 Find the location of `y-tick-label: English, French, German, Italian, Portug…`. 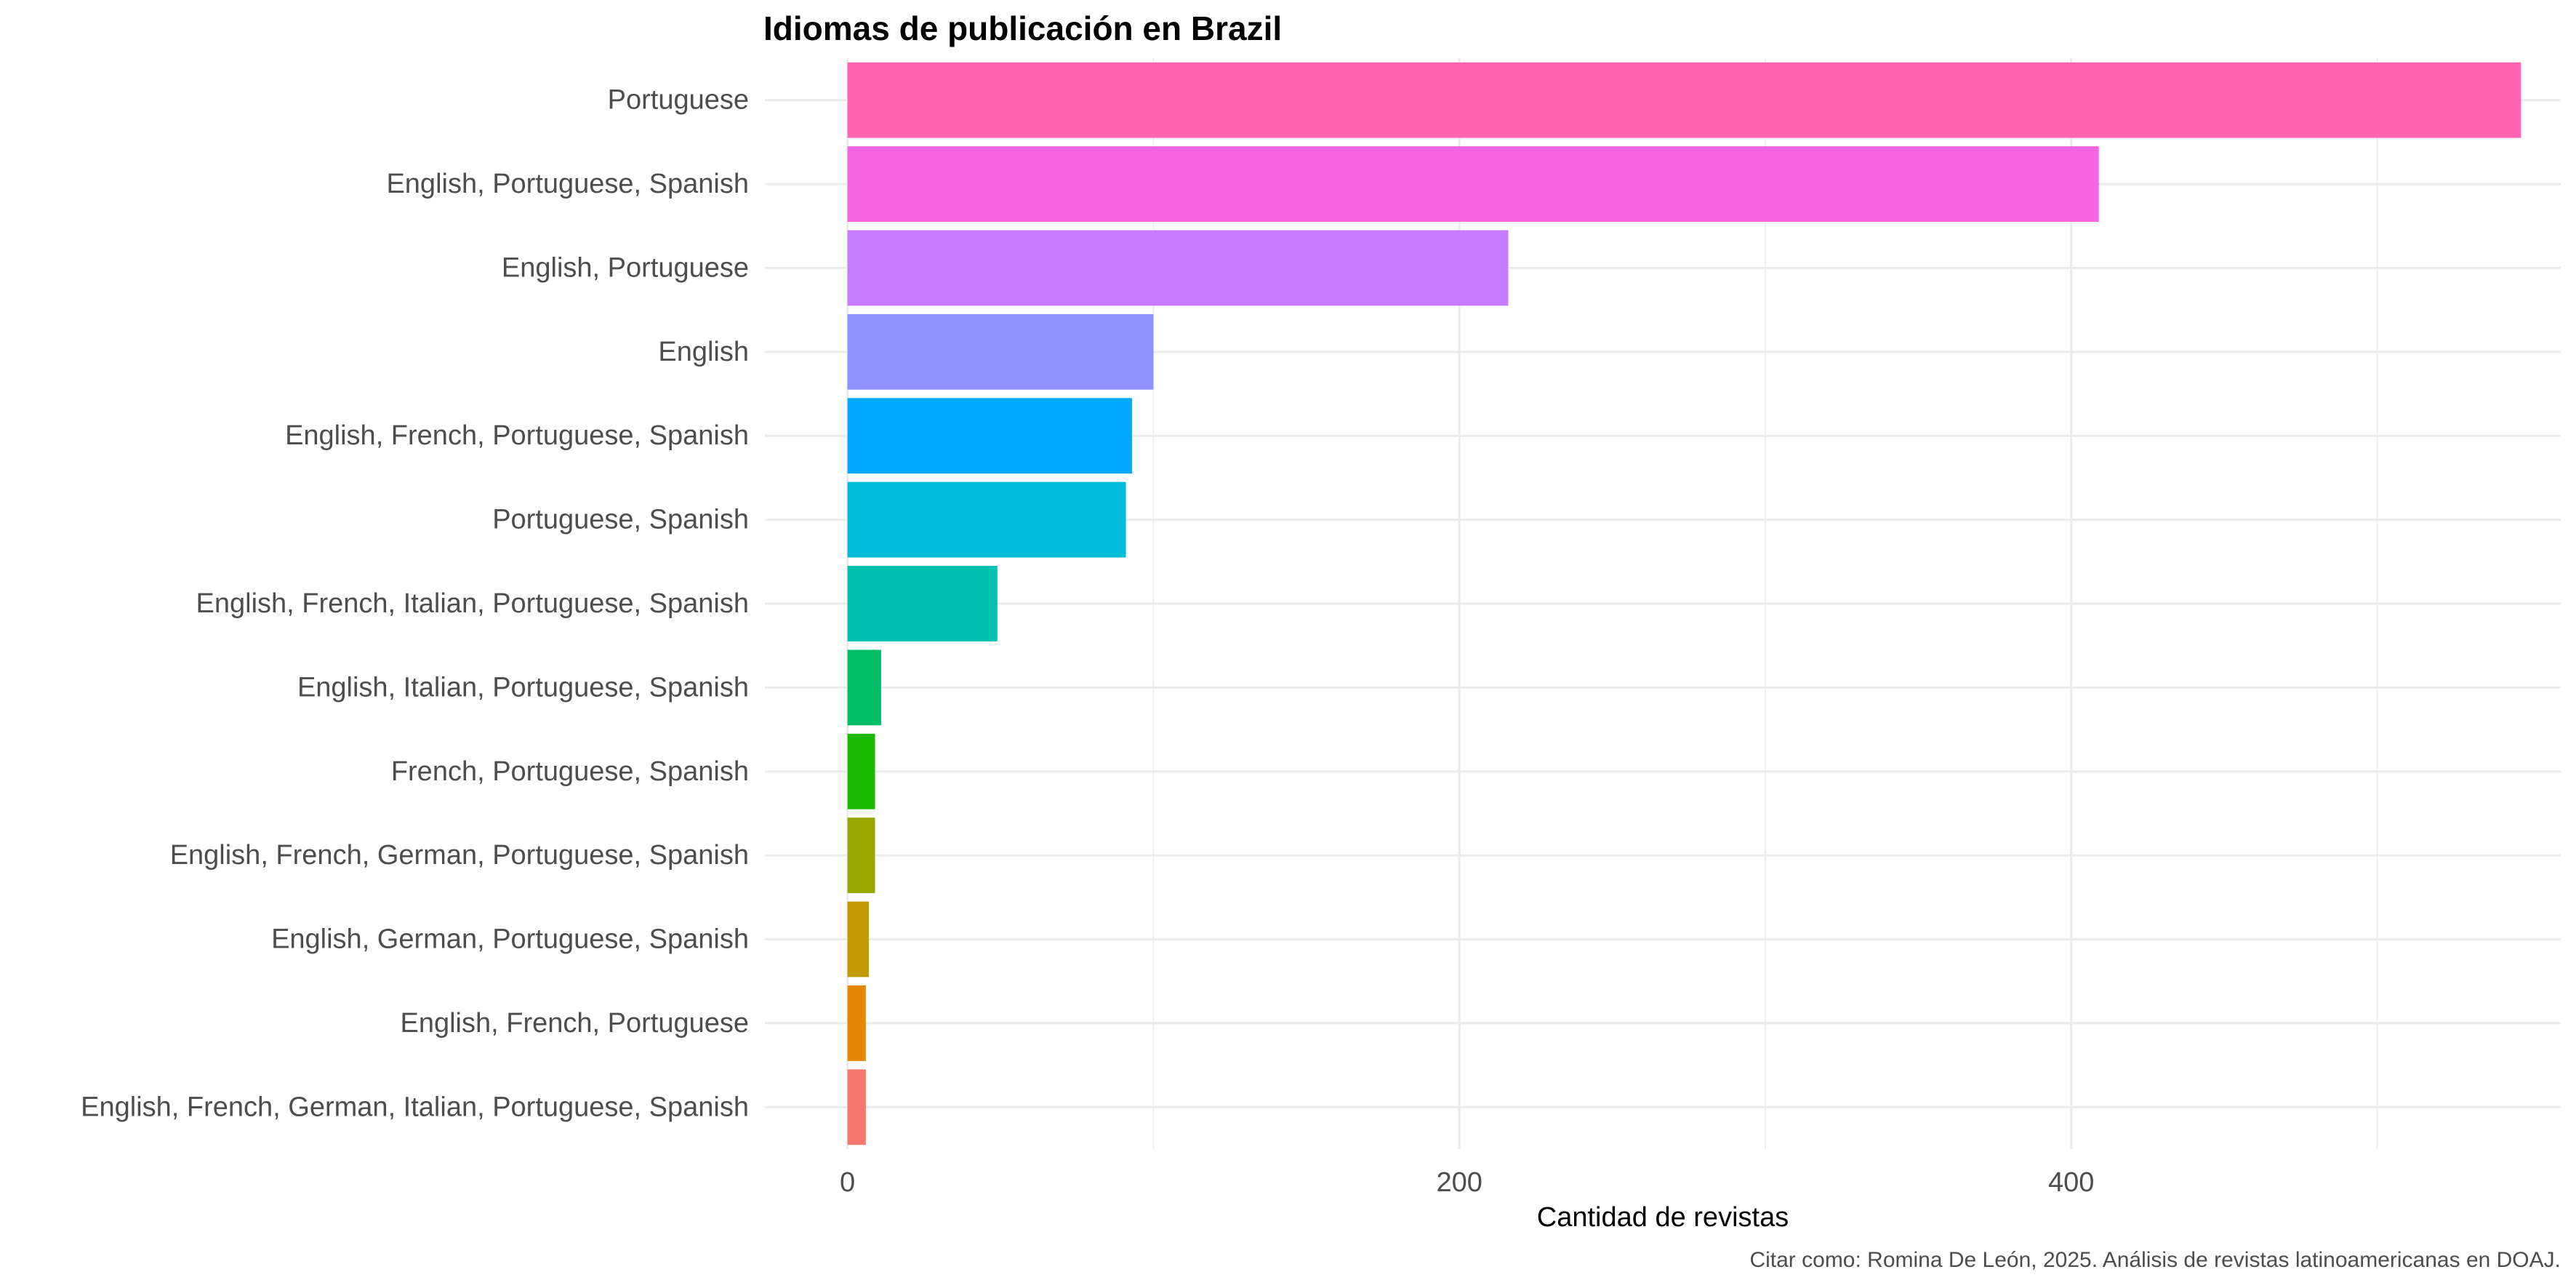

y-tick-label: English, French, German, Italian, Portug… is located at coordinates (415, 1107).